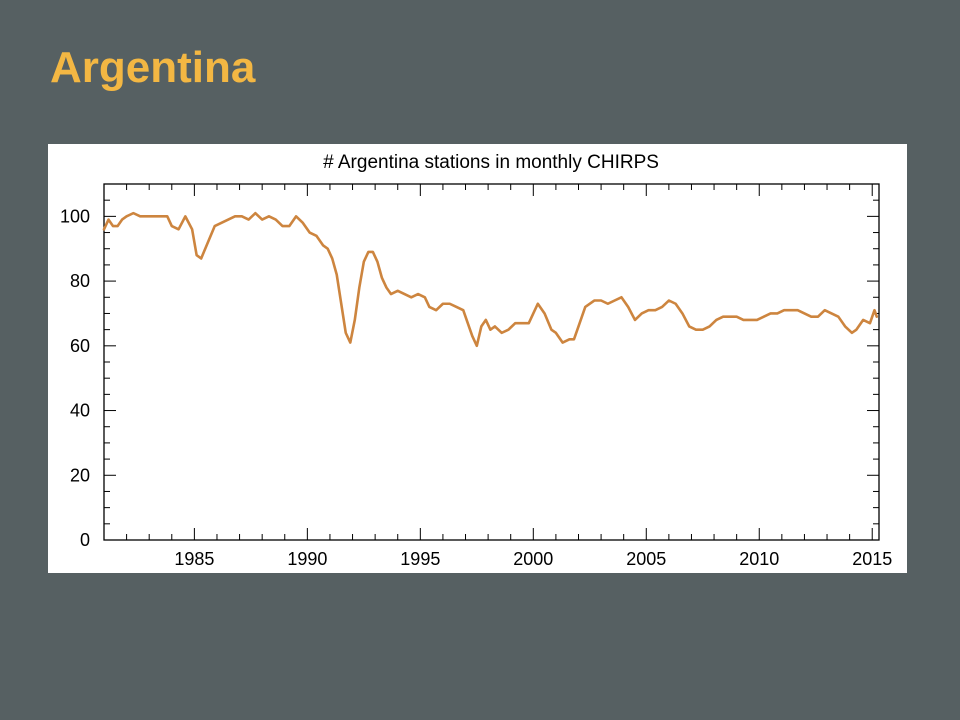  What do you see at coordinates (533, 559) in the screenshot?
I see `x-tick-label: 2000` at bounding box center [533, 559].